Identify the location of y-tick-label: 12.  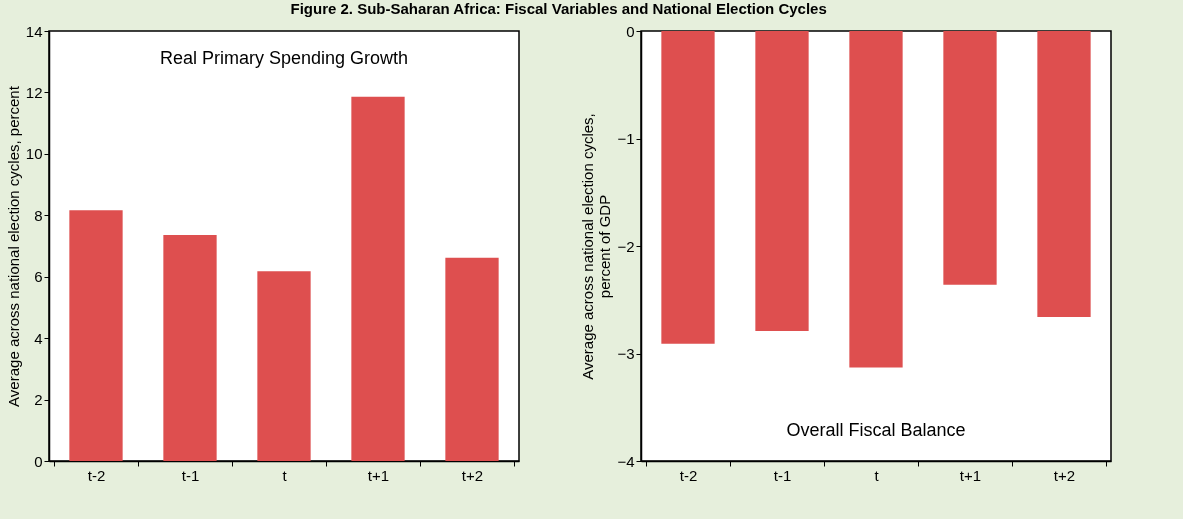
(34, 92).